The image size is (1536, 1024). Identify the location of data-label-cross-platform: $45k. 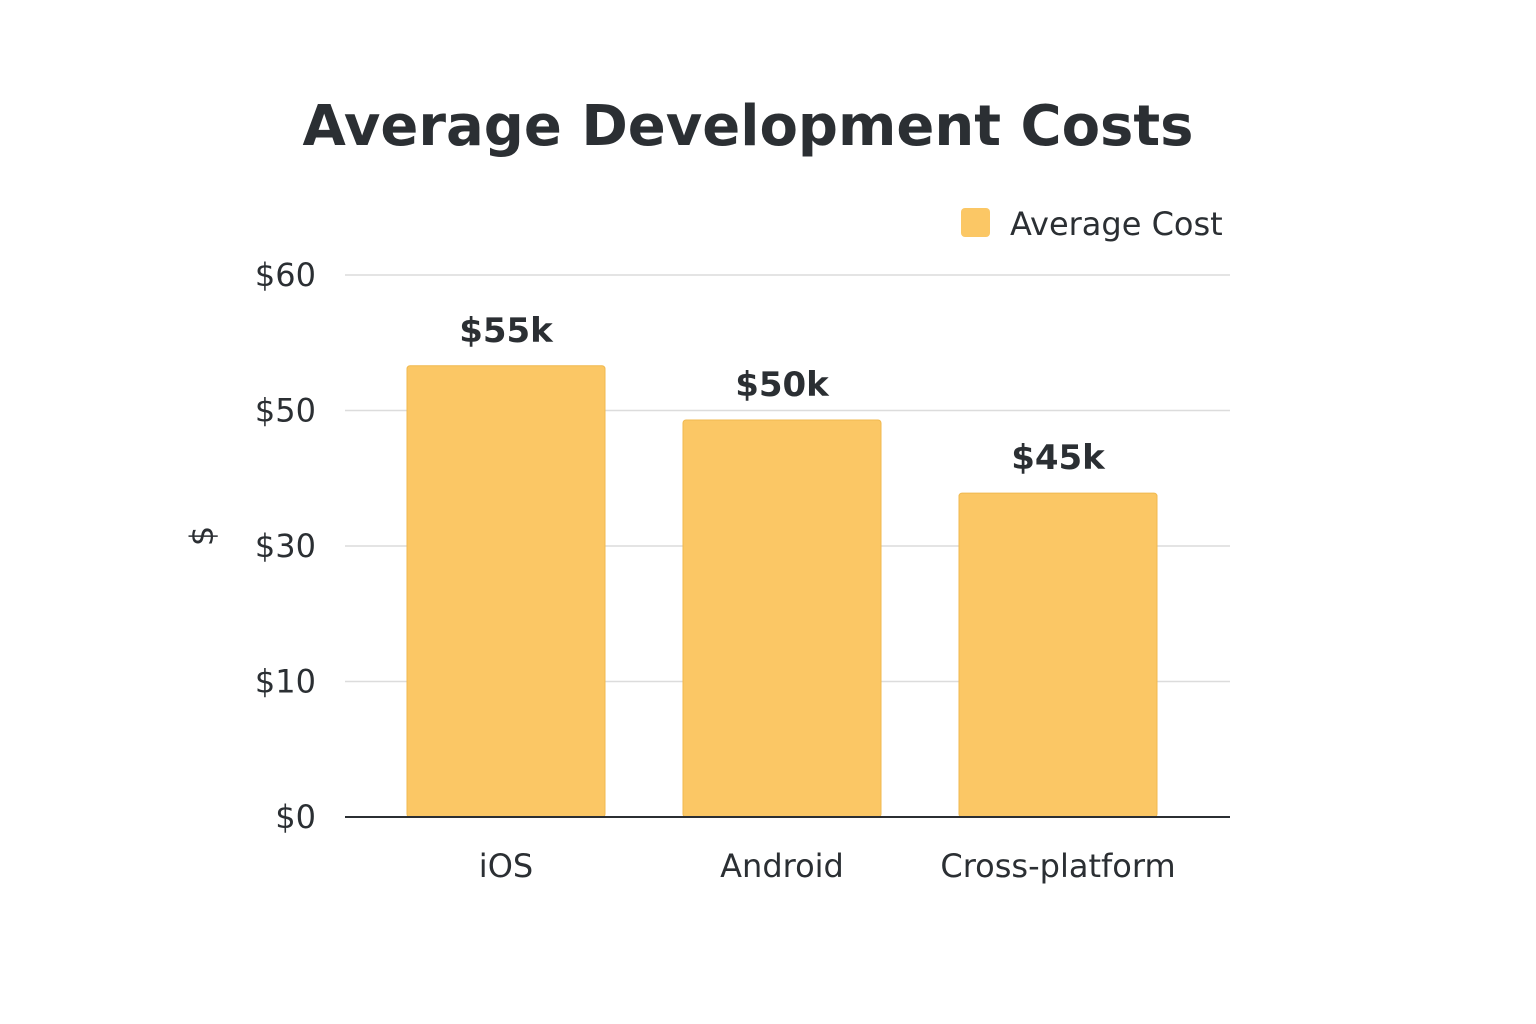
(1058, 458).